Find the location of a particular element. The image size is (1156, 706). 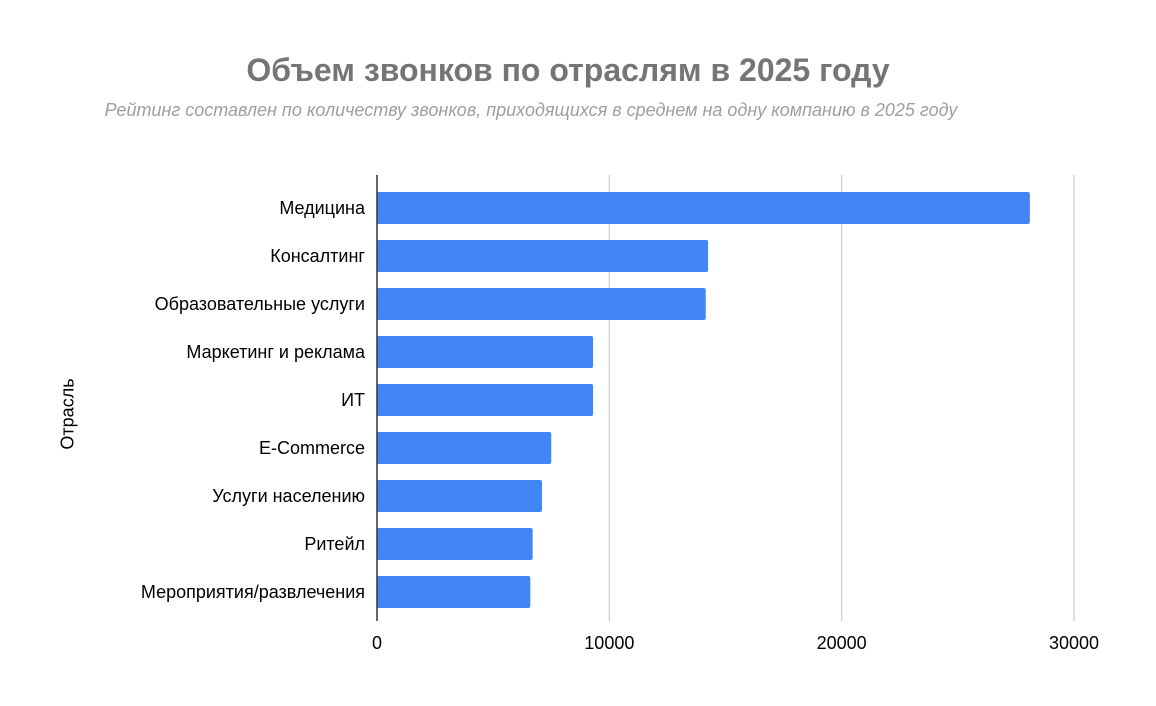

category-label: Консалтинг is located at coordinates (317, 256).